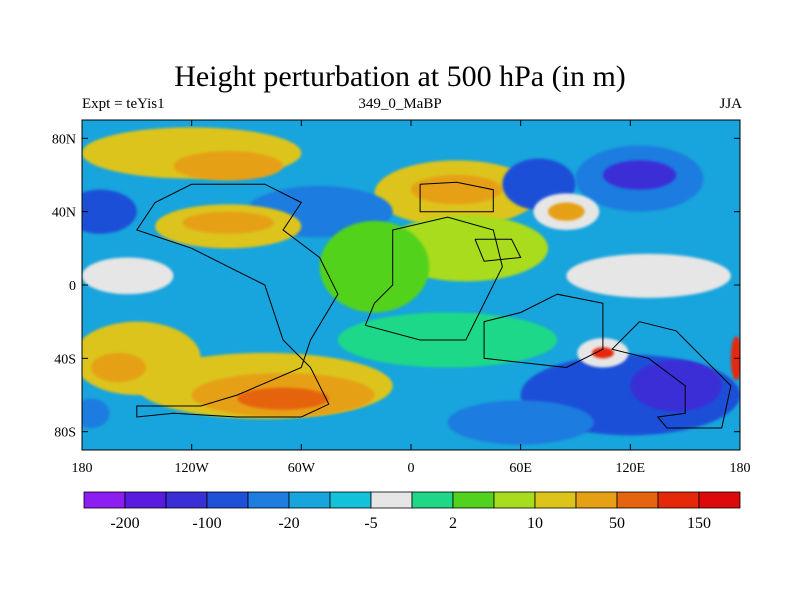 The height and width of the screenshot is (600, 800). I want to click on colorbar-label: 10, so click(535, 523).